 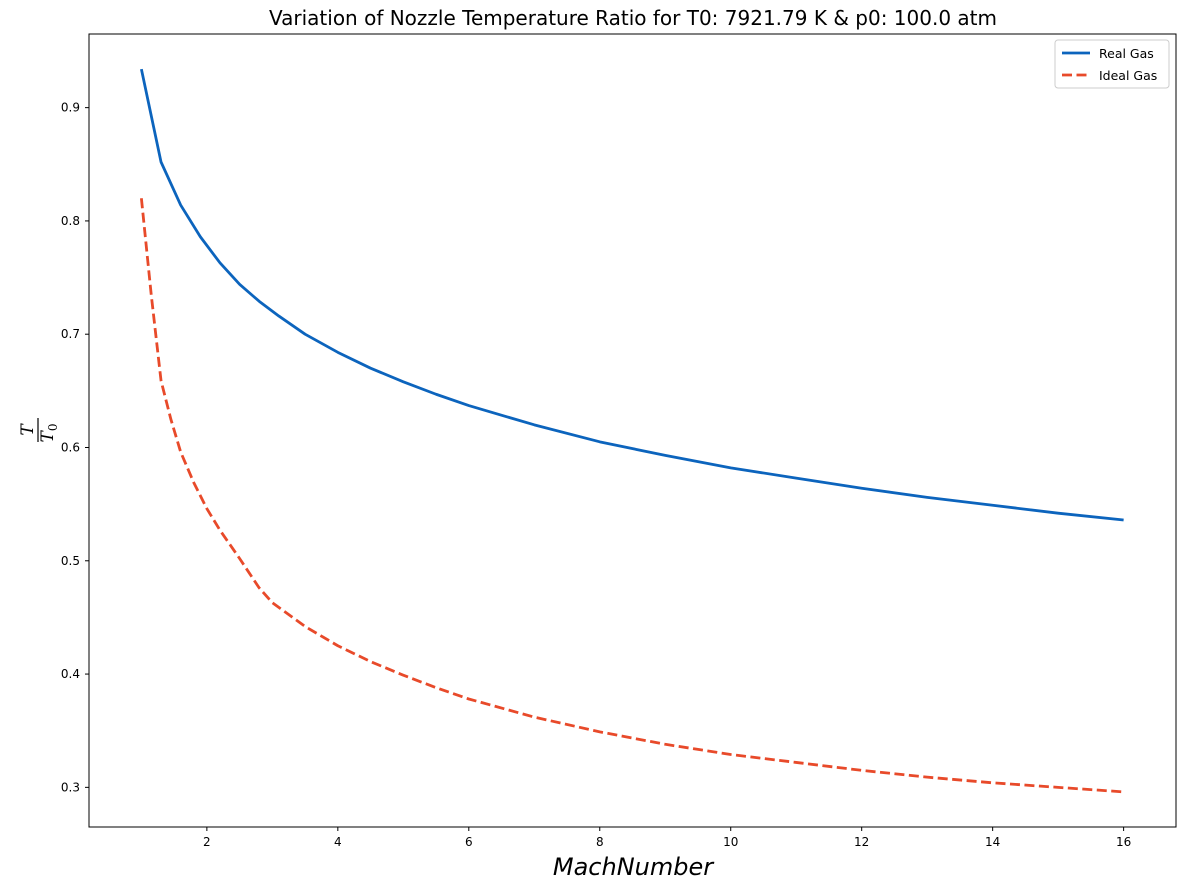 I want to click on x-tick-label: 2, so click(x=207, y=842).